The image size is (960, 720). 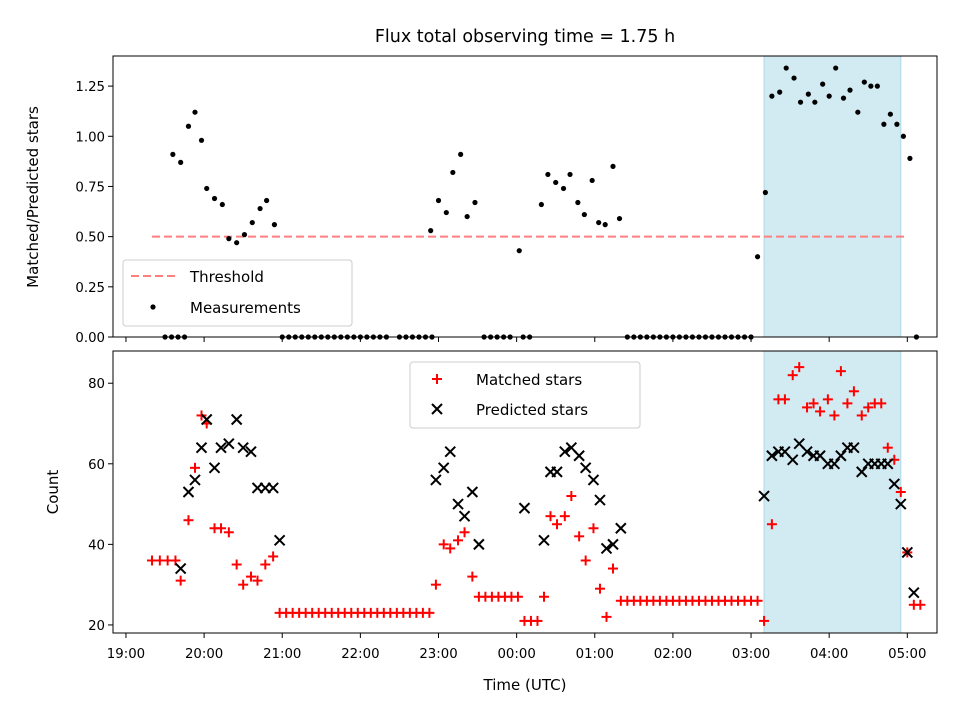 I want to click on top-y-tick-label: 0.25, so click(x=90, y=288).